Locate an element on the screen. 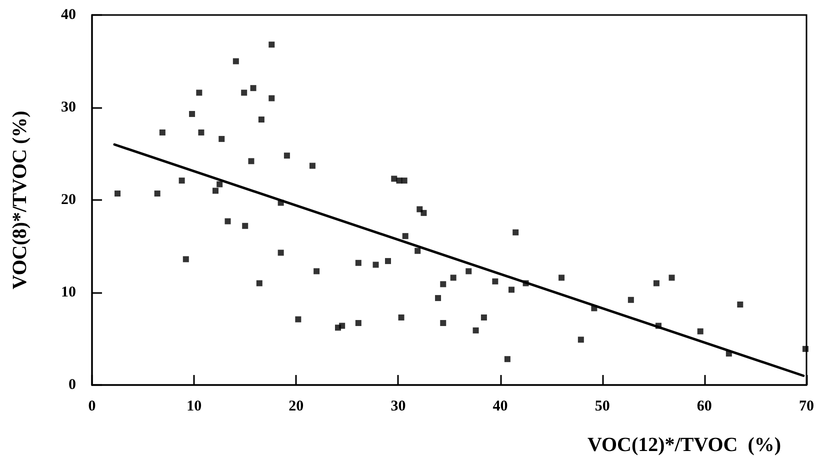 Image resolution: width=817 pixels, height=467 pixels. y-tick-label: 10 is located at coordinates (68, 292).